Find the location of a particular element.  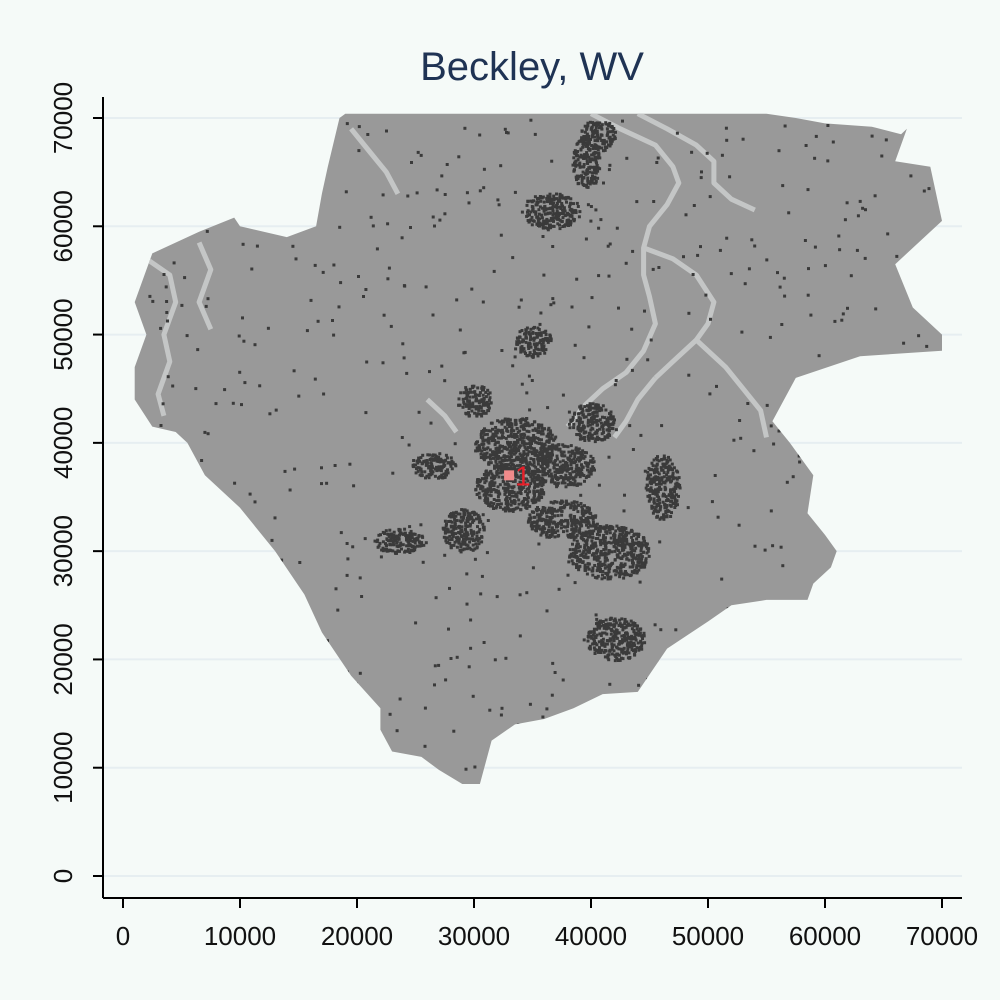

location-markers: 1 is located at coordinates (517, 475).